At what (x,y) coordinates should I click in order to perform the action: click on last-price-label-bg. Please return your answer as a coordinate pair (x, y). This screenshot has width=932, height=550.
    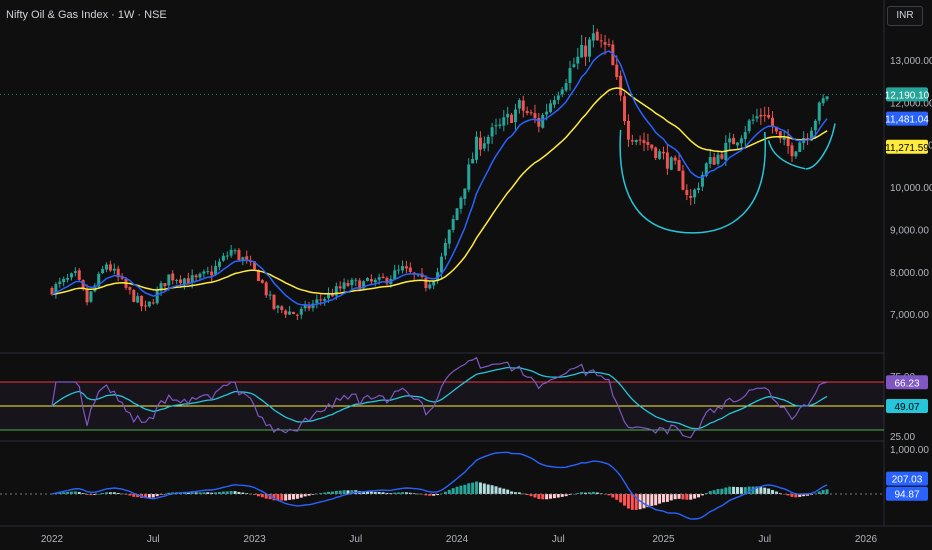
    Looking at the image, I should click on (907, 94).